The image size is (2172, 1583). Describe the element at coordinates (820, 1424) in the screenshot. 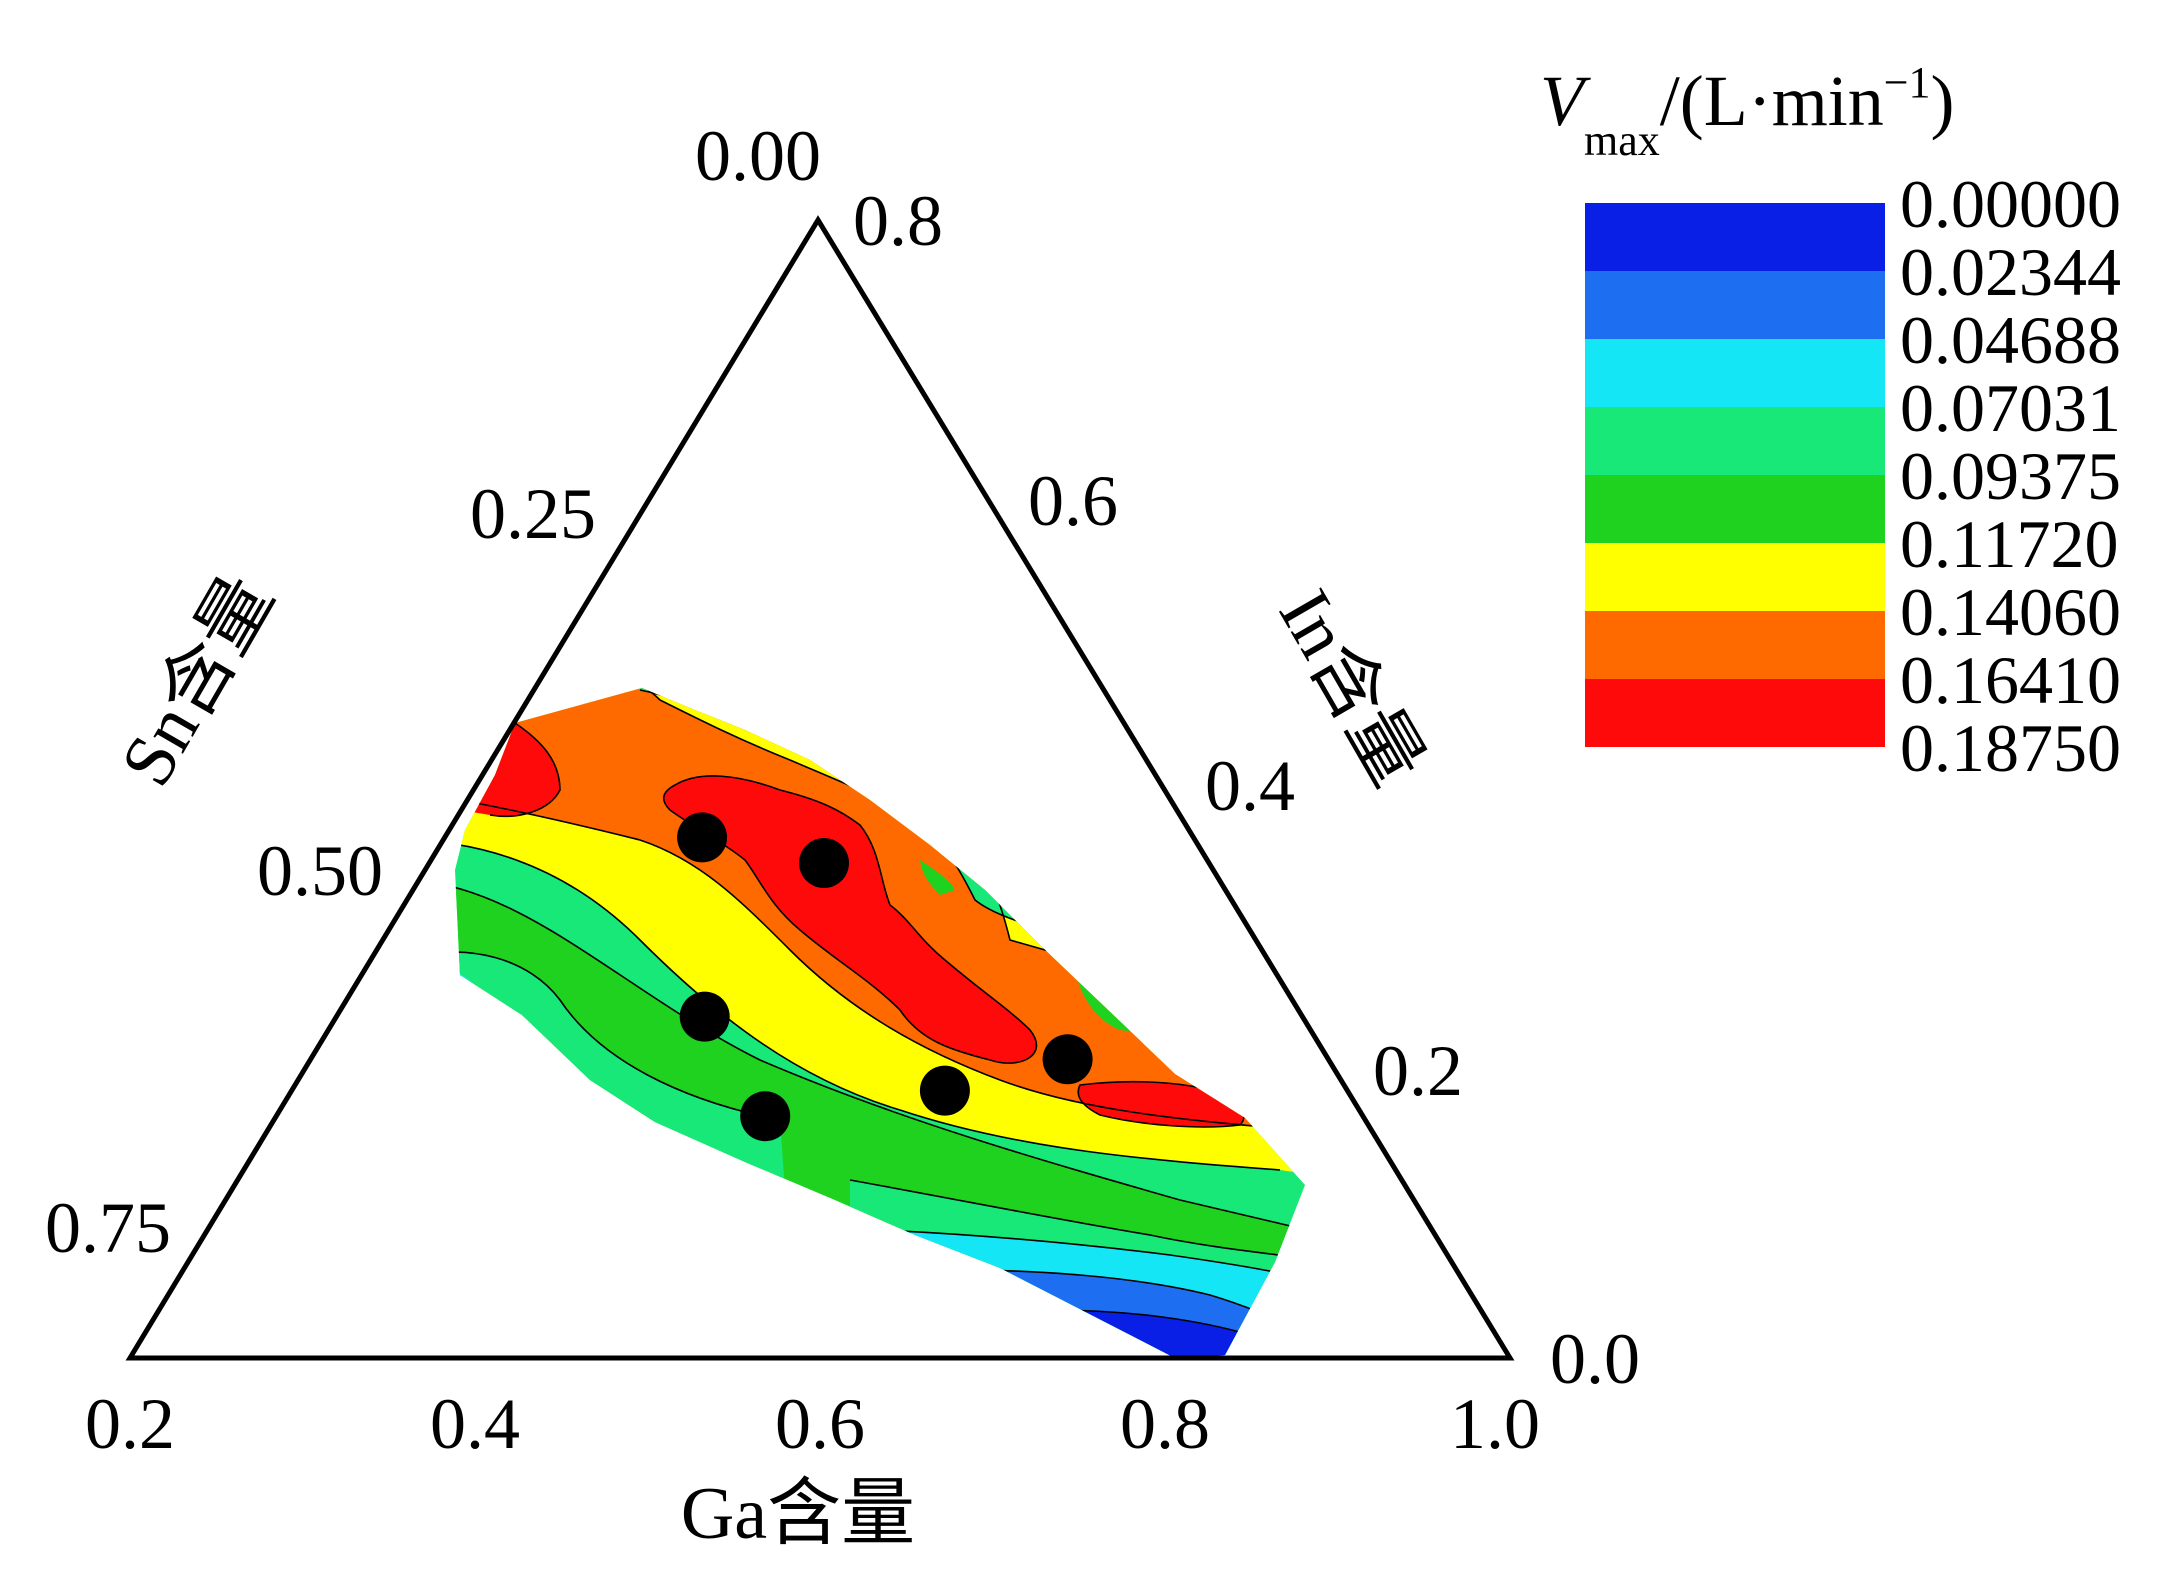

I see `bottom-tick-2: 0.6` at that location.